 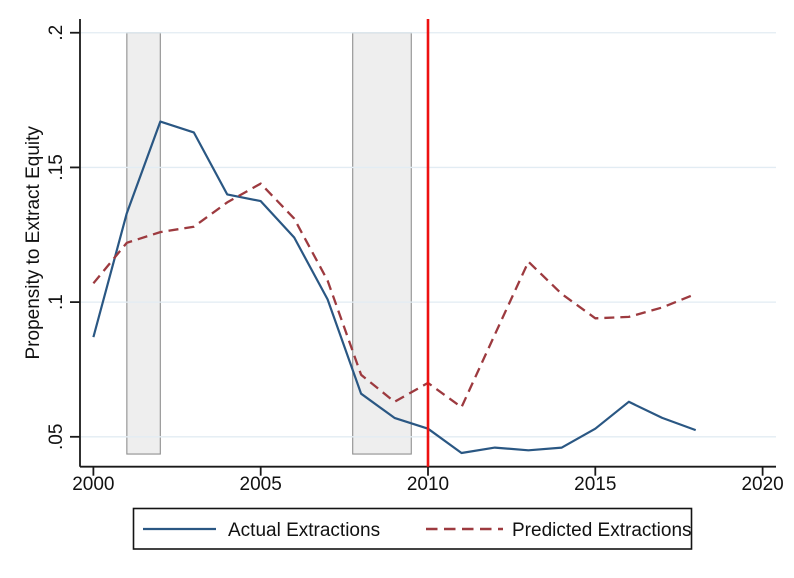 I want to click on y-axis-title: Propensity to Extract Equity, so click(x=33, y=243).